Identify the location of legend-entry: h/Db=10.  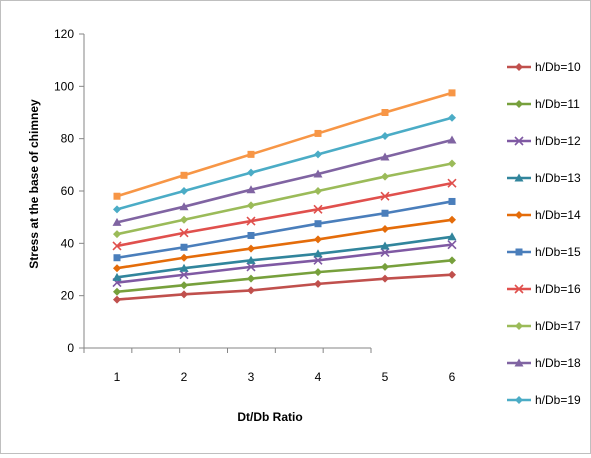
(544, 67).